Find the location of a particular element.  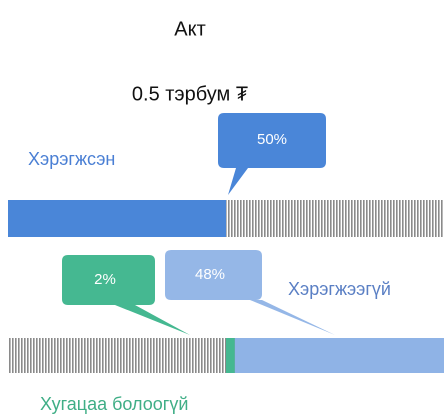

callout-text: 2% is located at coordinates (105, 279).